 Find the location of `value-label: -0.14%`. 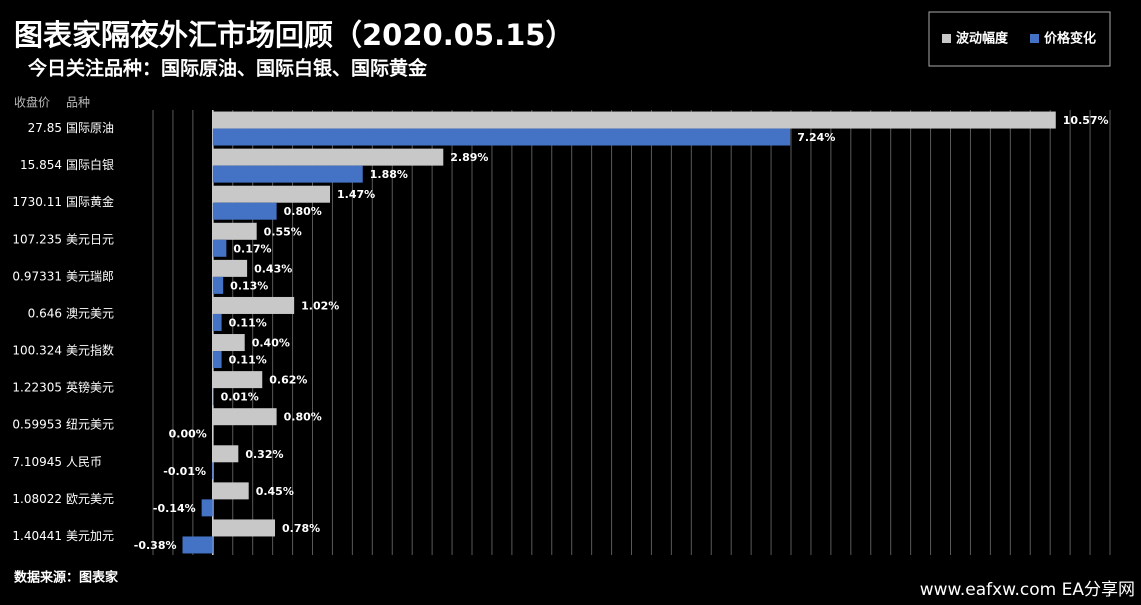

value-label: -0.14% is located at coordinates (174, 508).